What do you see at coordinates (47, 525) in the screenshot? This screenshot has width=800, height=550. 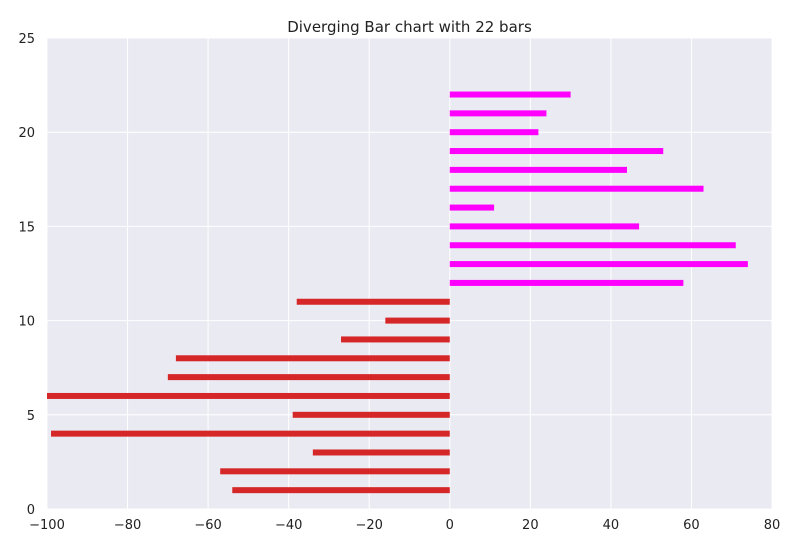 I see `x-tick-label: −100` at bounding box center [47, 525].